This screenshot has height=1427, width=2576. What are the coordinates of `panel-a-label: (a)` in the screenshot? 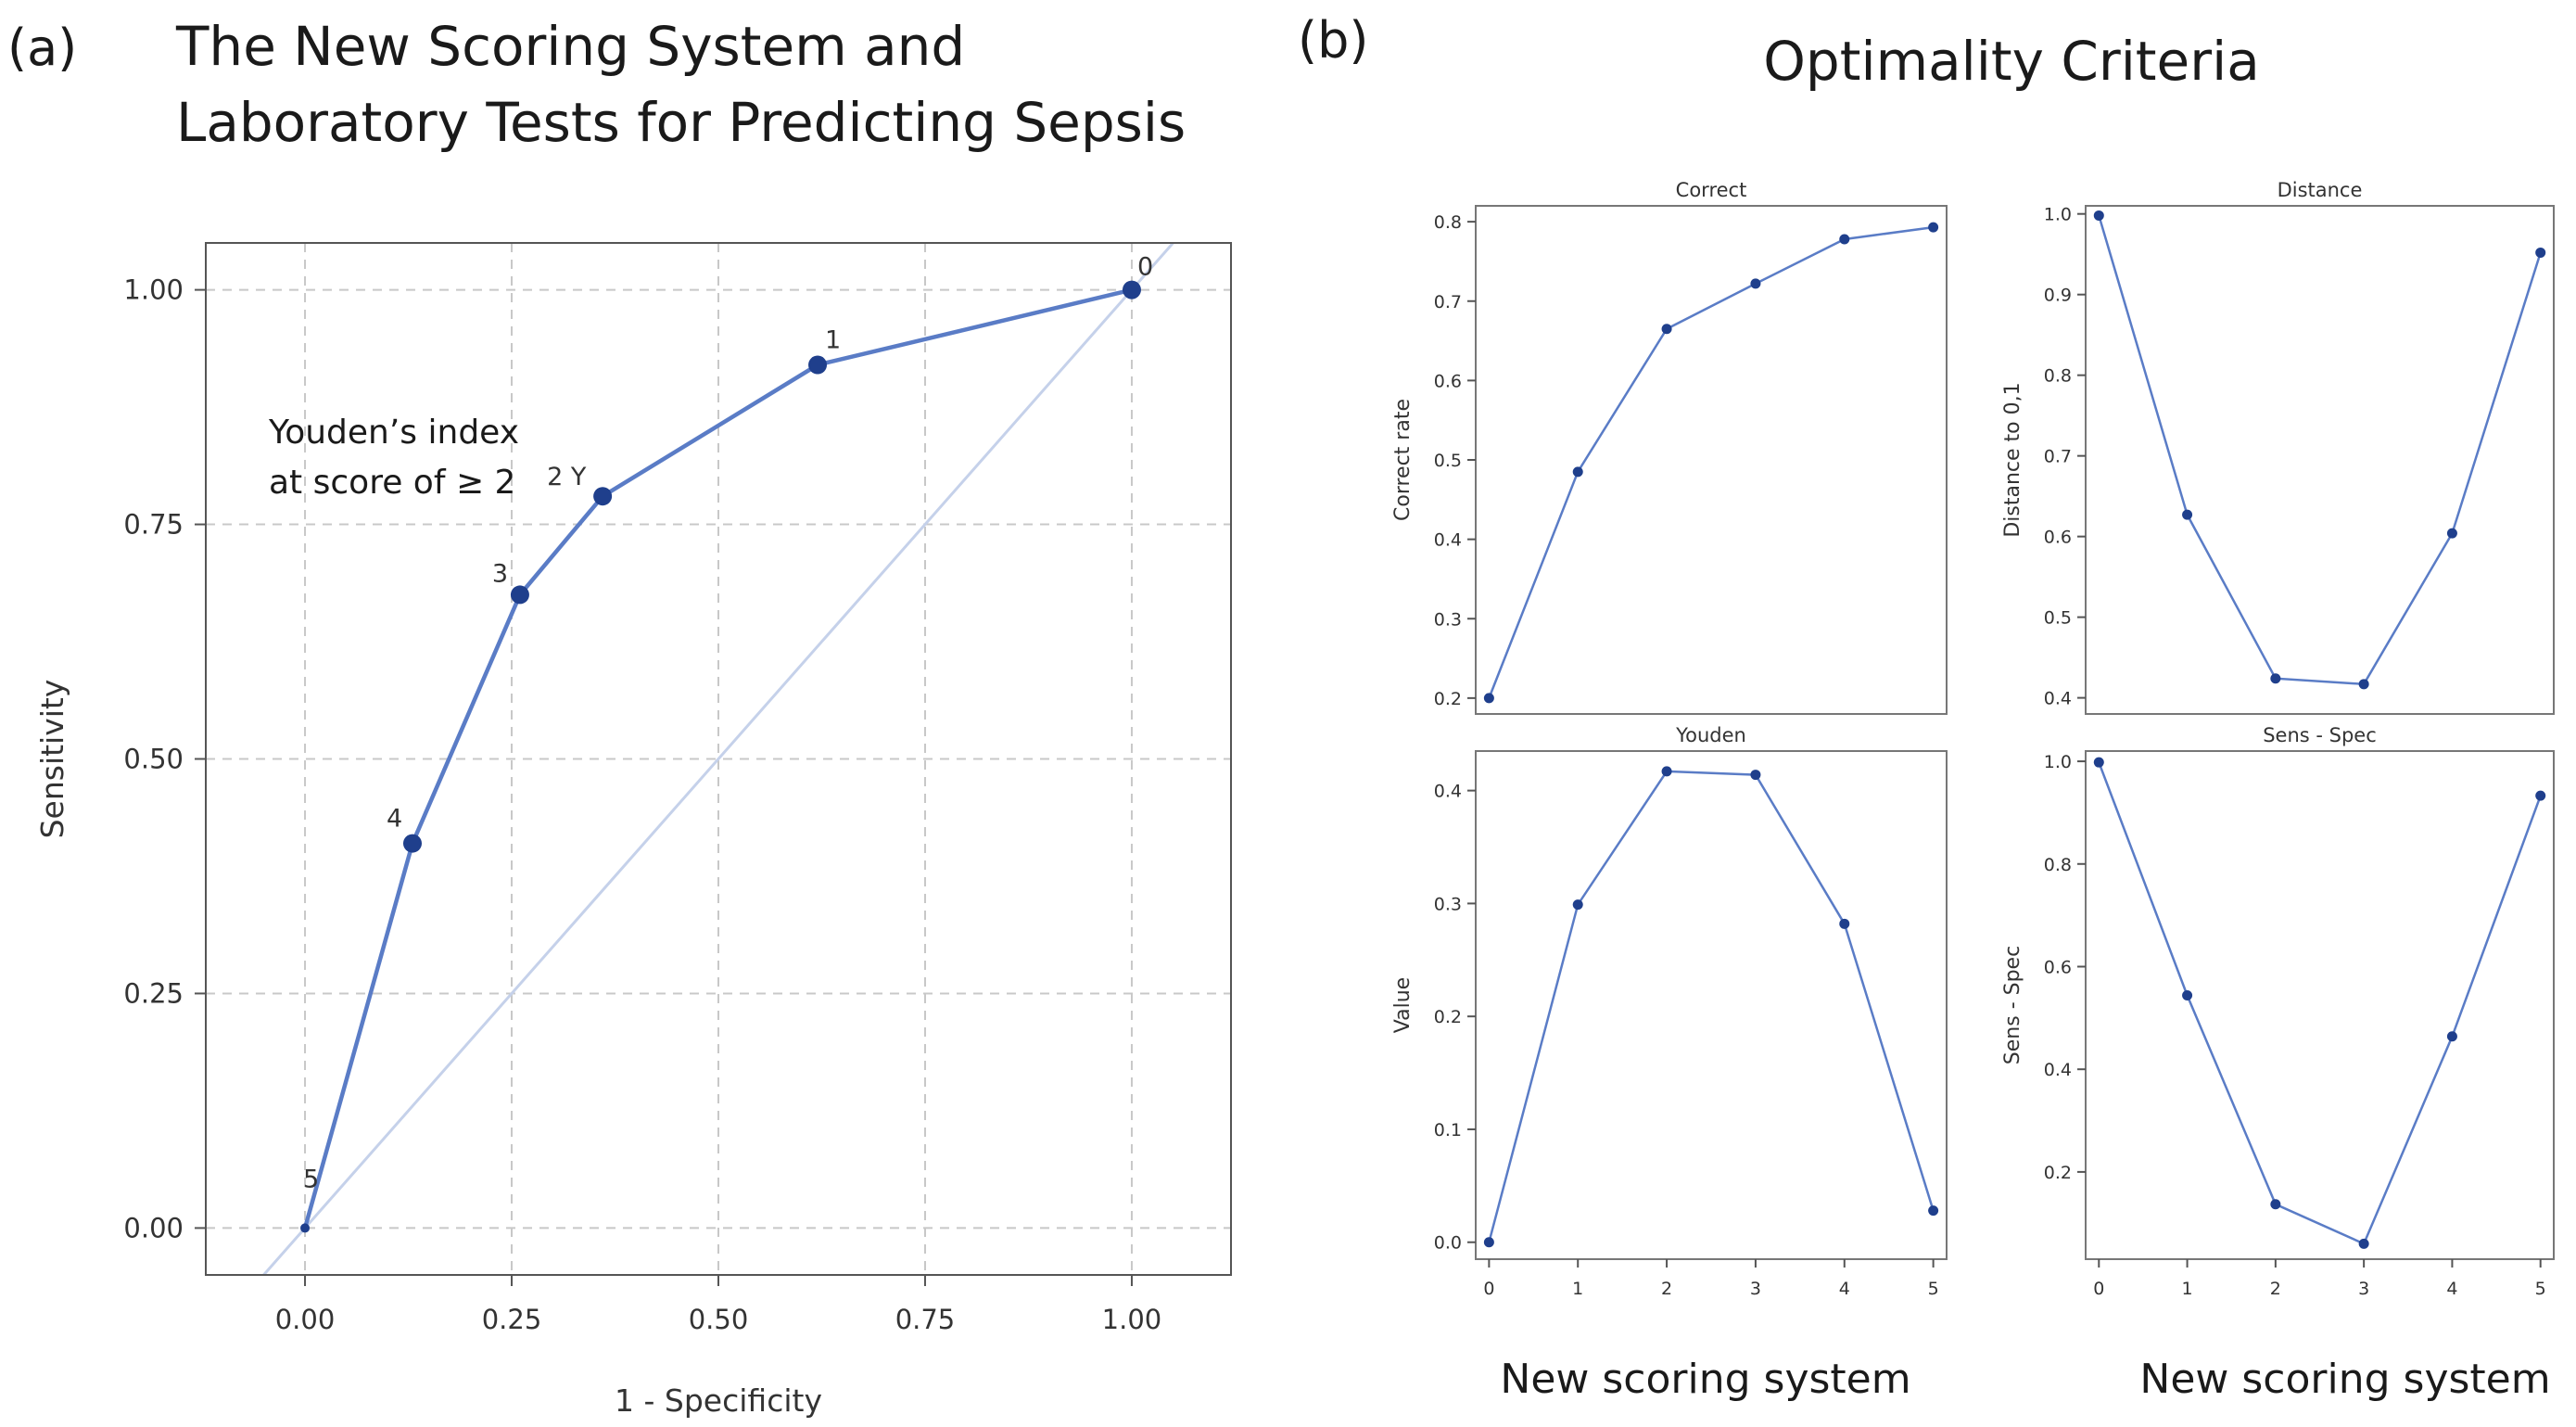 It's located at (42, 48).